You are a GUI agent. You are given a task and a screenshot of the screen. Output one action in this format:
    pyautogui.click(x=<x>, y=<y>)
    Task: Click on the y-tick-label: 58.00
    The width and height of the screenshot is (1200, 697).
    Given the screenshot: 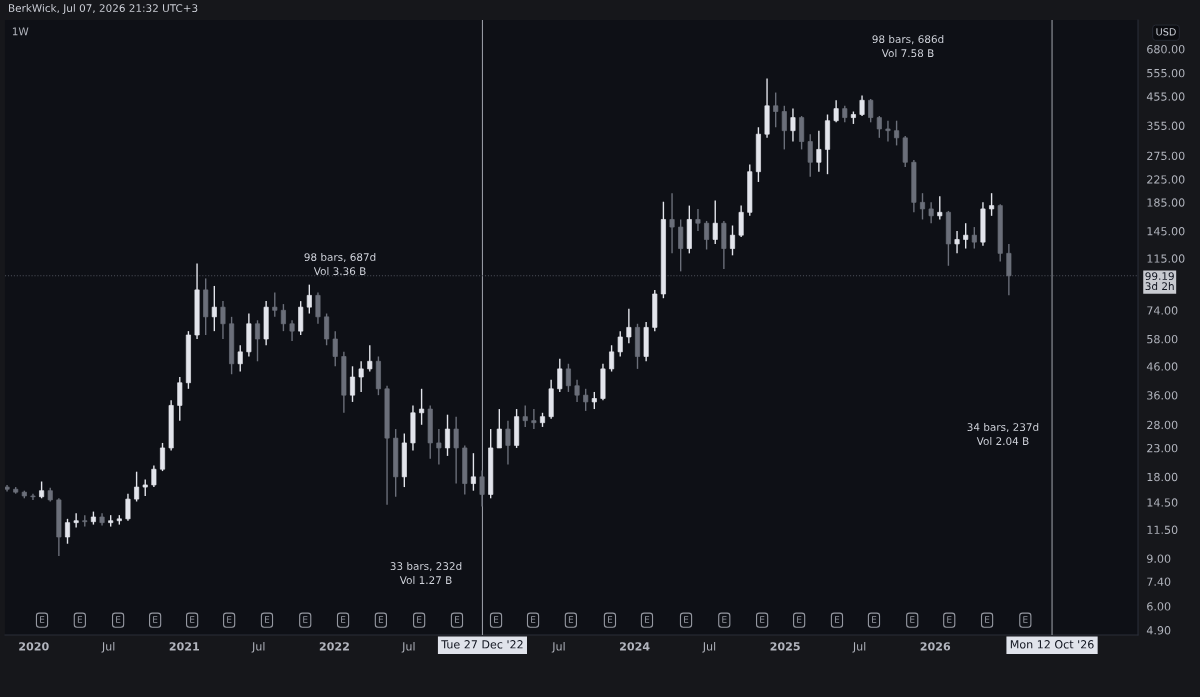 What is the action you would take?
    pyautogui.click(x=1162, y=339)
    